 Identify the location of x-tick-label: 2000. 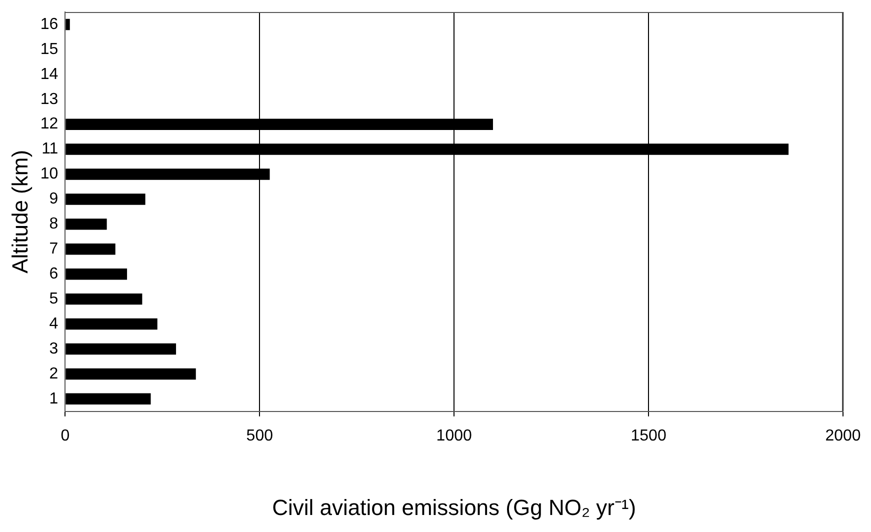
(843, 435).